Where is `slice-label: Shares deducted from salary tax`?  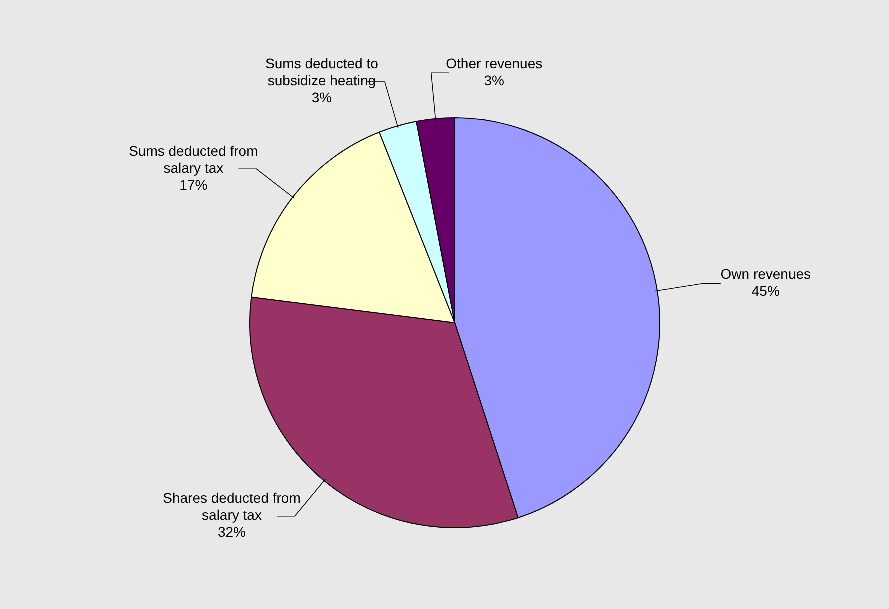 slice-label: Shares deducted from salary tax is located at coordinates (232, 507).